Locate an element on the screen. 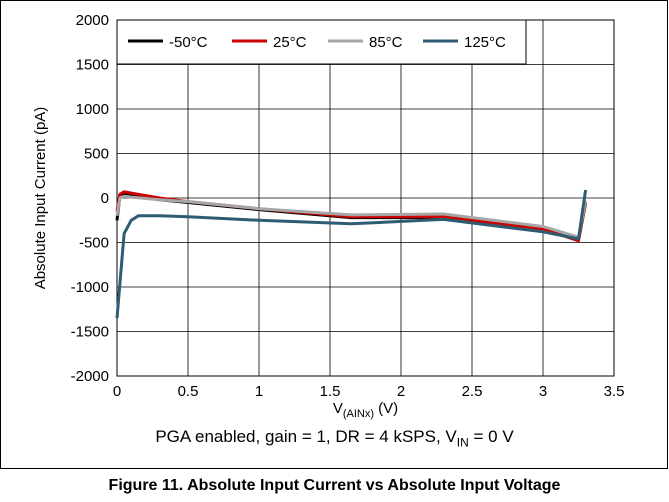  legend: -50°C 25°C 85°C 125°C is located at coordinates (321, 42).